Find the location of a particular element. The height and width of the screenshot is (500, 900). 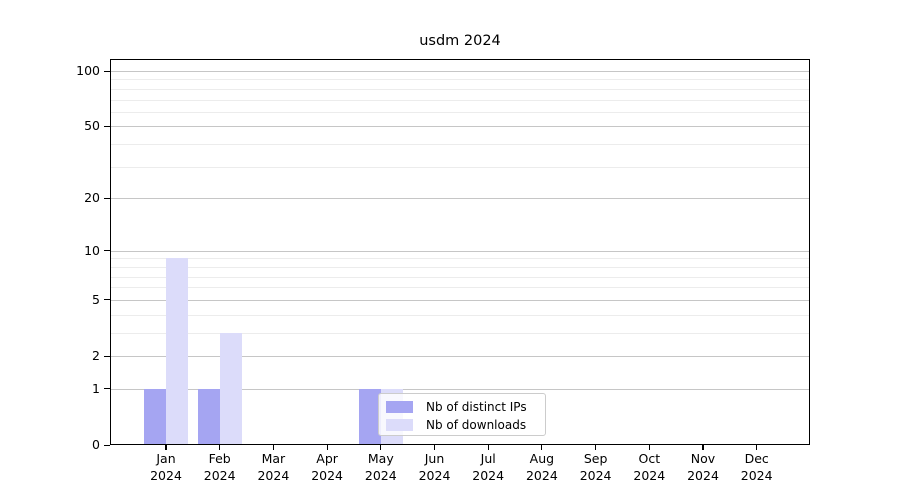

y-tick-label: 1 is located at coordinates (96, 388).